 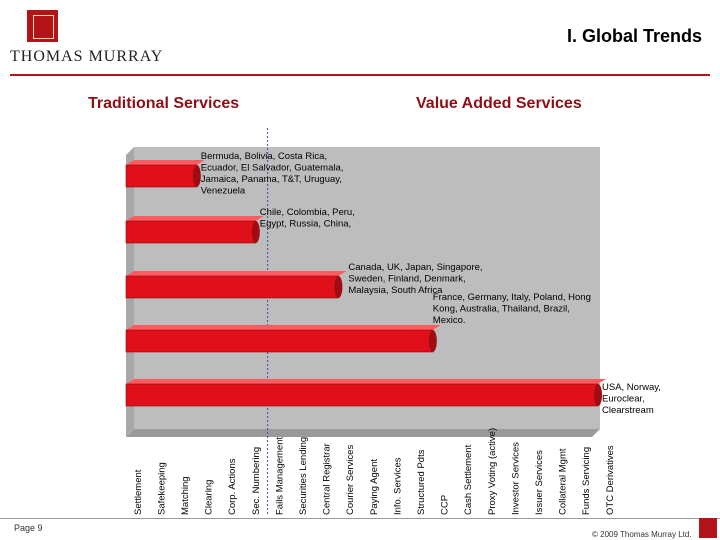 I want to click on x-tick-label: Investor Services, so click(x=515, y=478).